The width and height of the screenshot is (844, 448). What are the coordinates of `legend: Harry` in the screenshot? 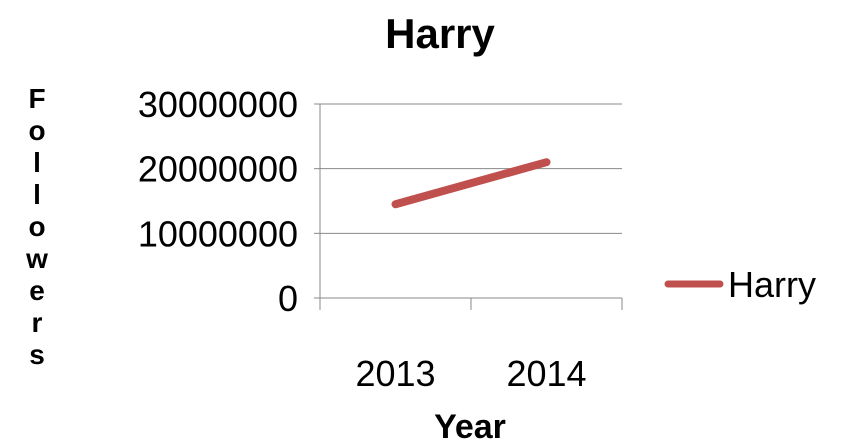 It's located at (740, 284).